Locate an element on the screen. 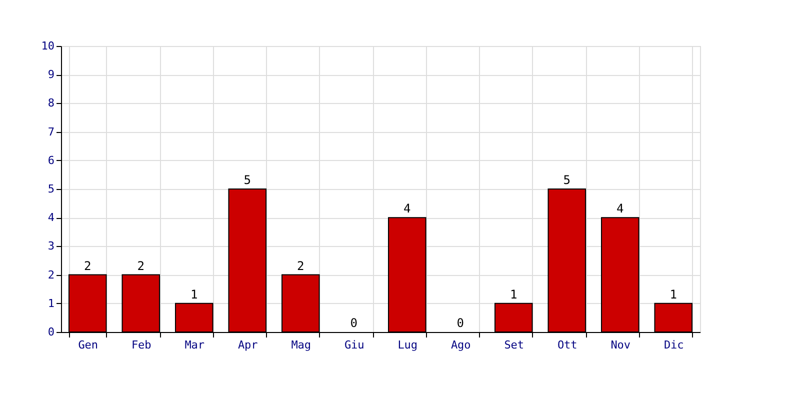 The width and height of the screenshot is (800, 400). y-tick-label: 2 is located at coordinates (51, 275).